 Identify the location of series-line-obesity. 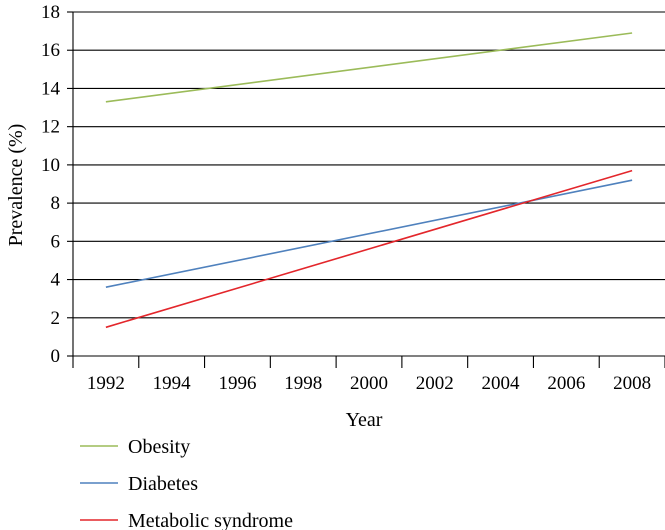
(369, 67).